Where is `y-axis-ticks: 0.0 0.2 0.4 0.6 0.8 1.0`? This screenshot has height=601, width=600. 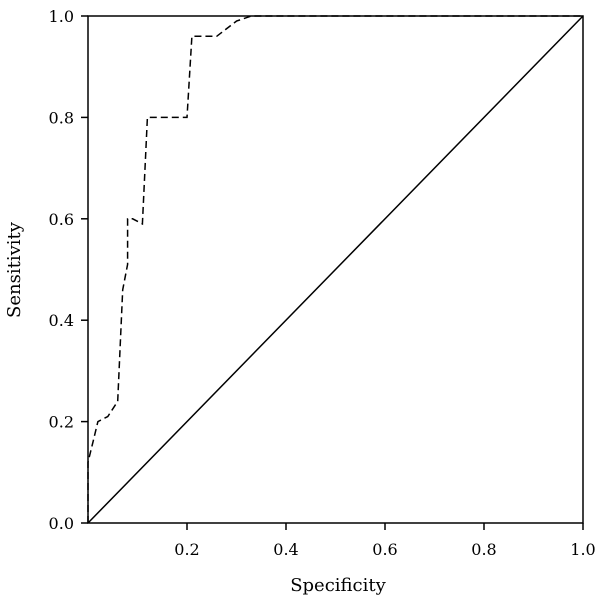
y-axis-ticks: 0.0 0.2 0.4 0.6 0.8 1.0 is located at coordinates (68, 270).